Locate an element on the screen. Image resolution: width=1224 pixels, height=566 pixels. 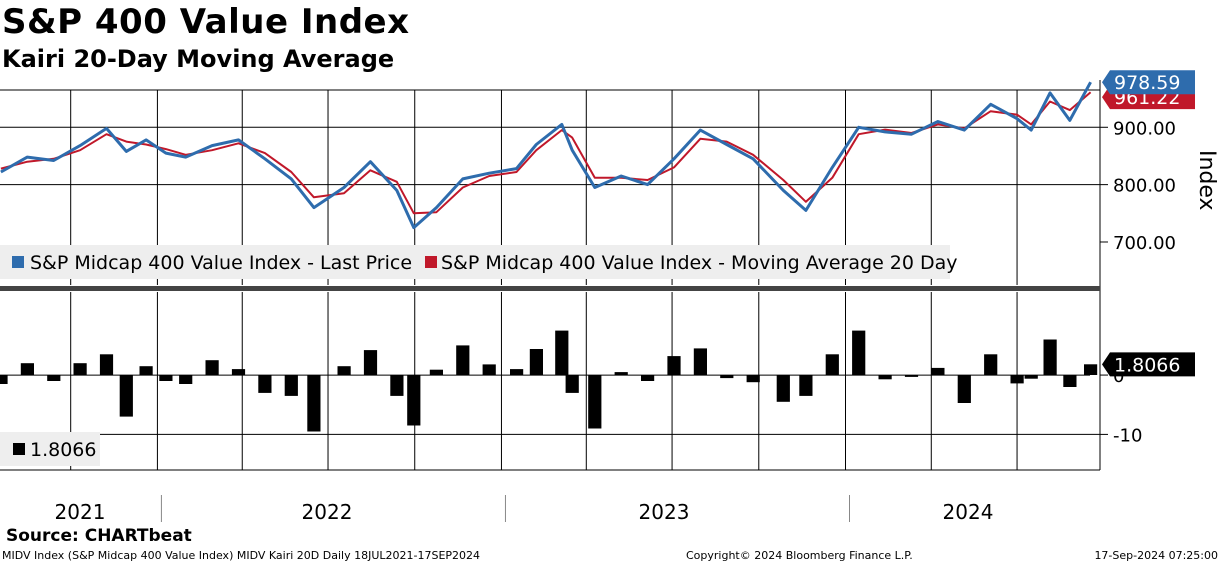
last-price-value-tag: 978.59 is located at coordinates (1148, 82).